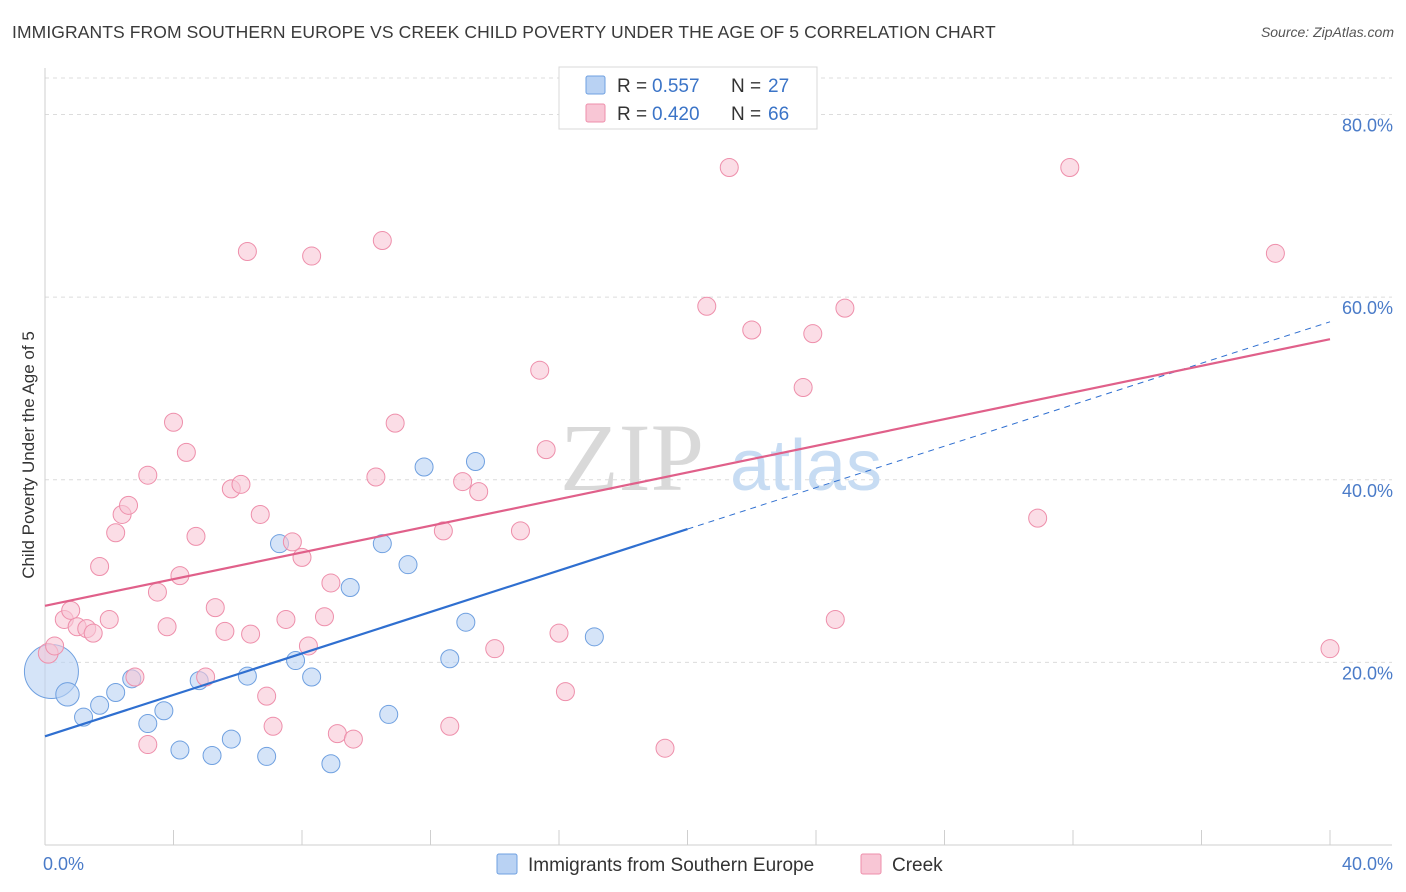 The image size is (1406, 892). What do you see at coordinates (595, 113) in the screenshot?
I see `legend-swatch-creek` at bounding box center [595, 113].